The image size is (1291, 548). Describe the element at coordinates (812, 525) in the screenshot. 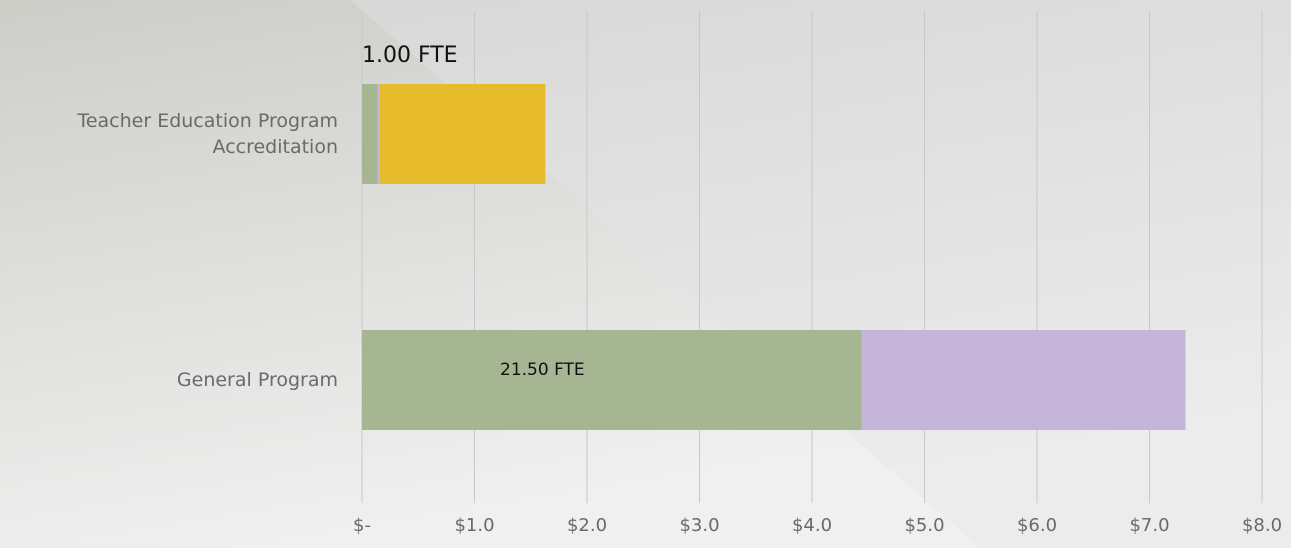

I see `x-tick-label: $4.0` at that location.